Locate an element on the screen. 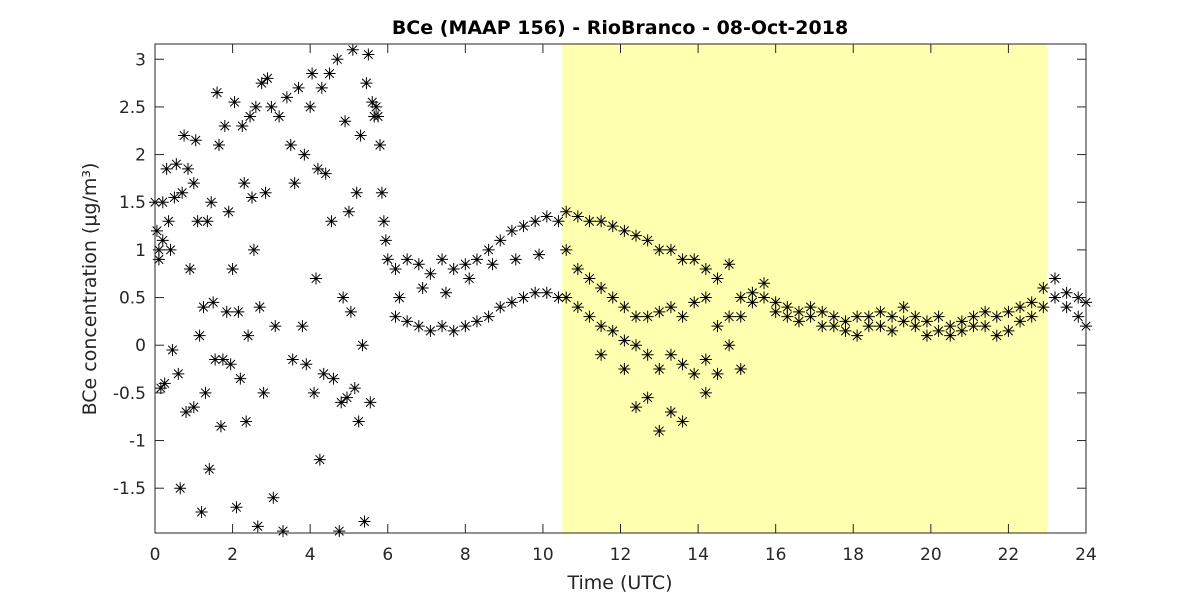 Image resolution: width=1200 pixels, height=600 pixels. x-tick-label: 10 is located at coordinates (543, 555).